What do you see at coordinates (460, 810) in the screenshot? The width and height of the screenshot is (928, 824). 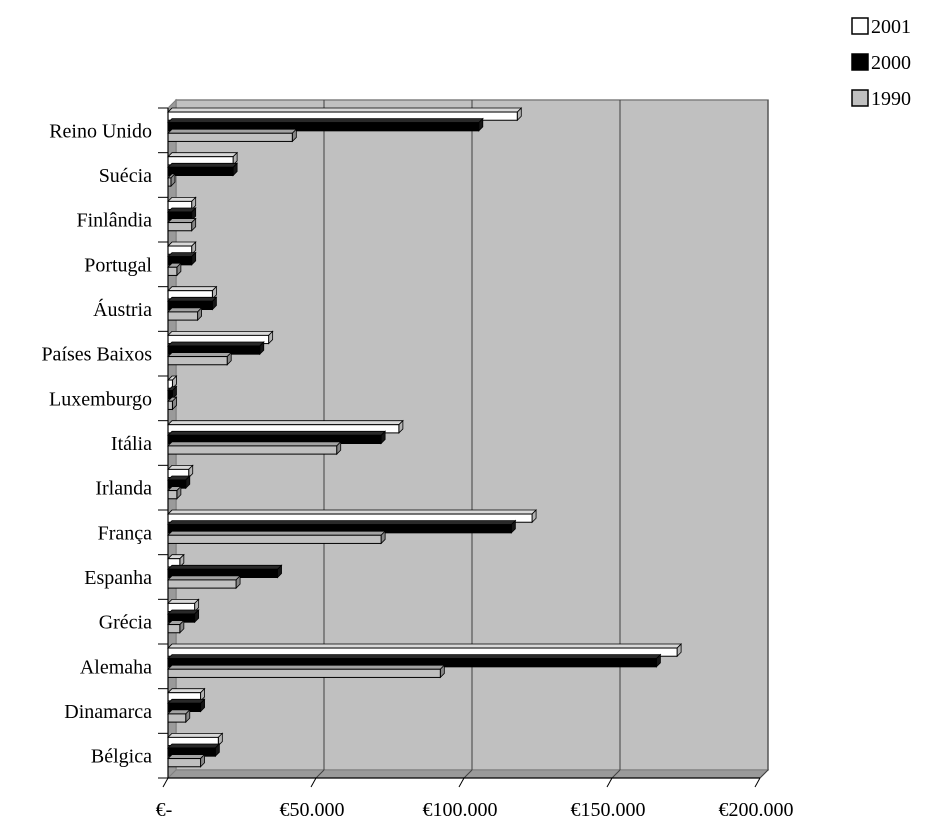 I see `x-tick-label: €100.000` at bounding box center [460, 810].